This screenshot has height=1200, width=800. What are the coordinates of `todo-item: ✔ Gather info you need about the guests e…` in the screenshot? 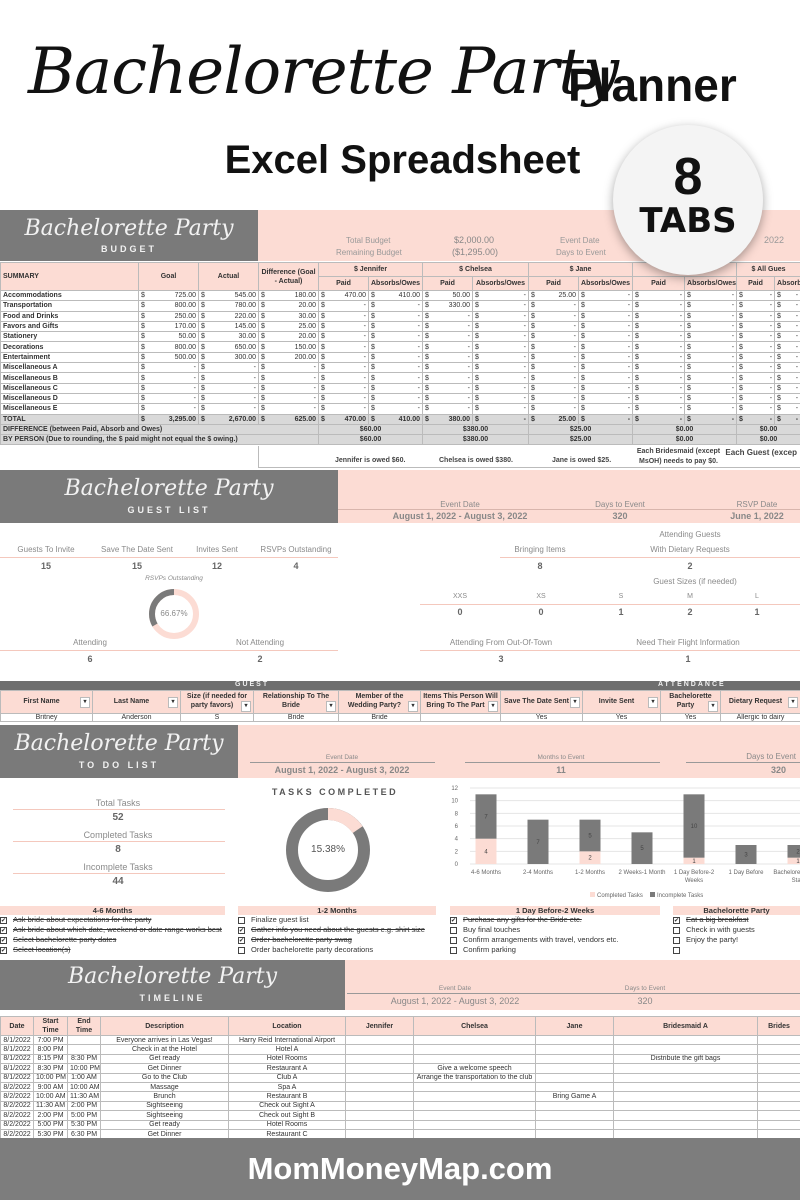 It's located at (337, 930).